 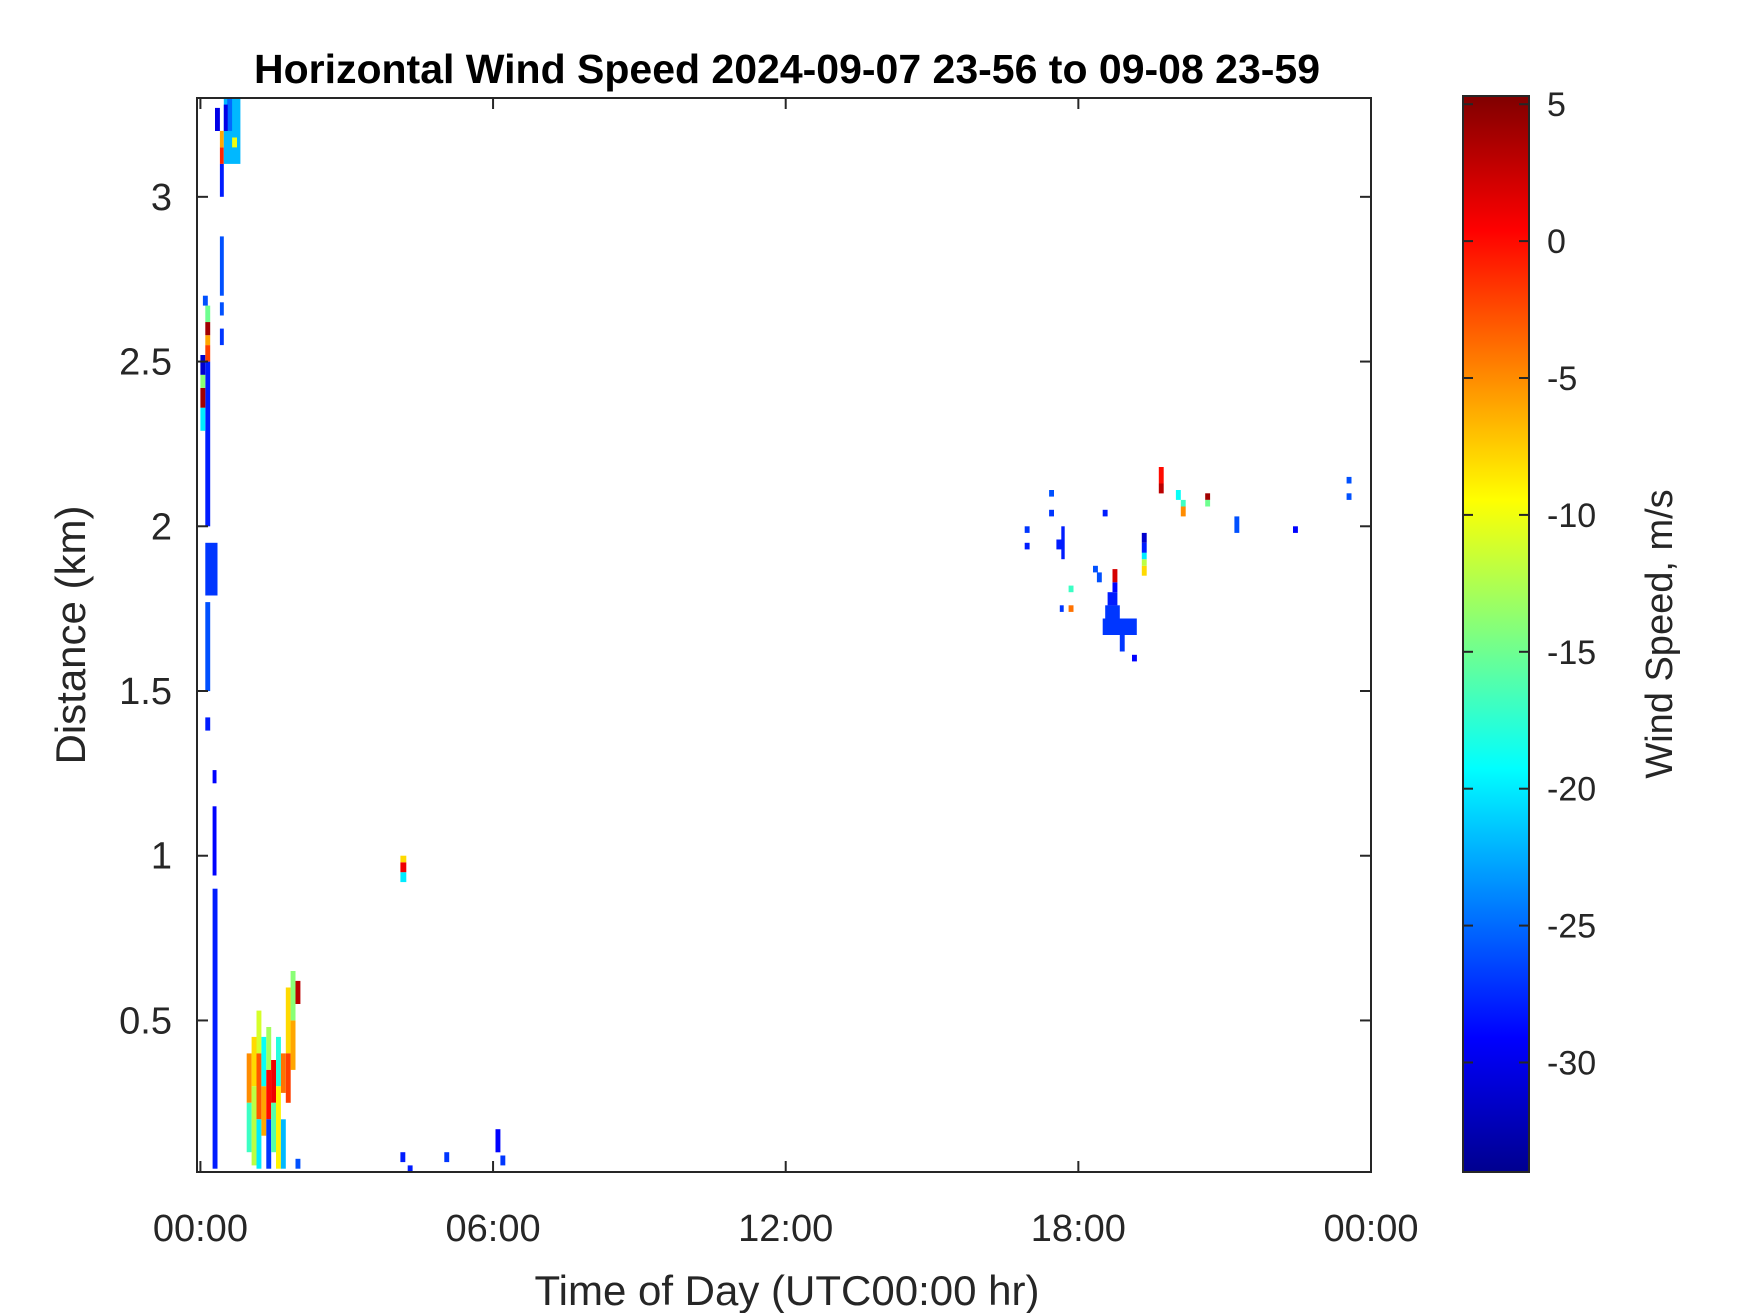 What do you see at coordinates (1571, 653) in the screenshot?
I see `colorbar-tick-label: -15` at bounding box center [1571, 653].